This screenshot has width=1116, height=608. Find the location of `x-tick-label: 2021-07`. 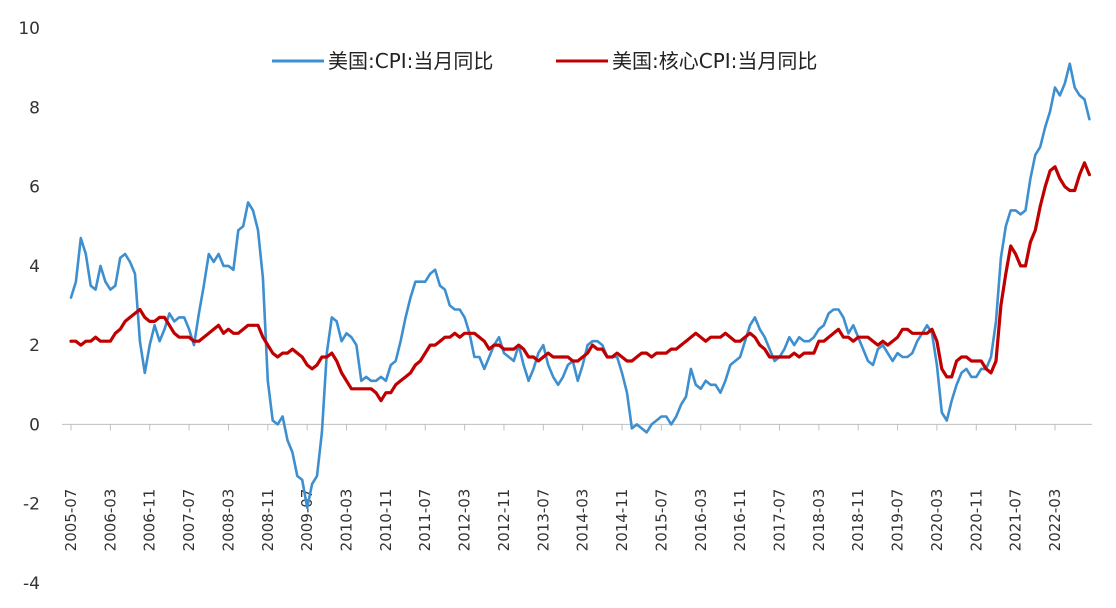

x-tick-label: 2021-07 is located at coordinates (1016, 520).